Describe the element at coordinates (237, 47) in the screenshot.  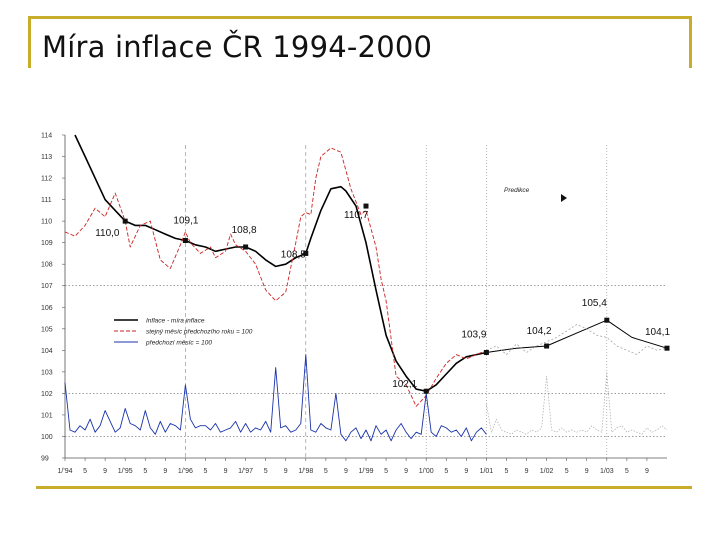
I see `slide-title: Míra inflace ČR 1994-2000` at that location.